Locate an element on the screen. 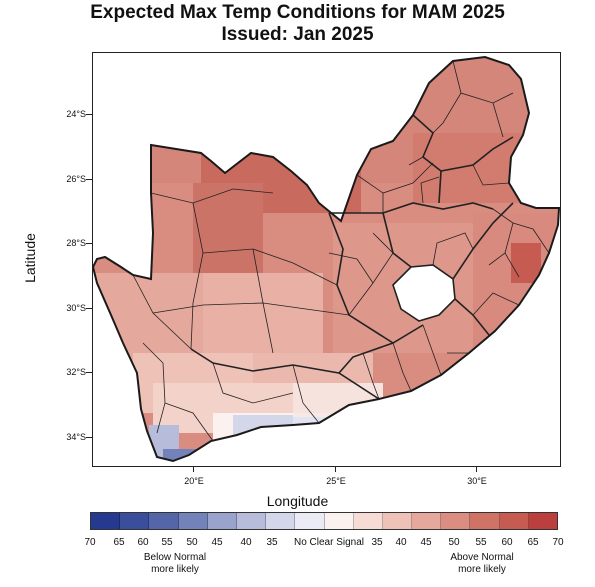 The image size is (595, 587). legend-below-line2: more likely is located at coordinates (175, 569).